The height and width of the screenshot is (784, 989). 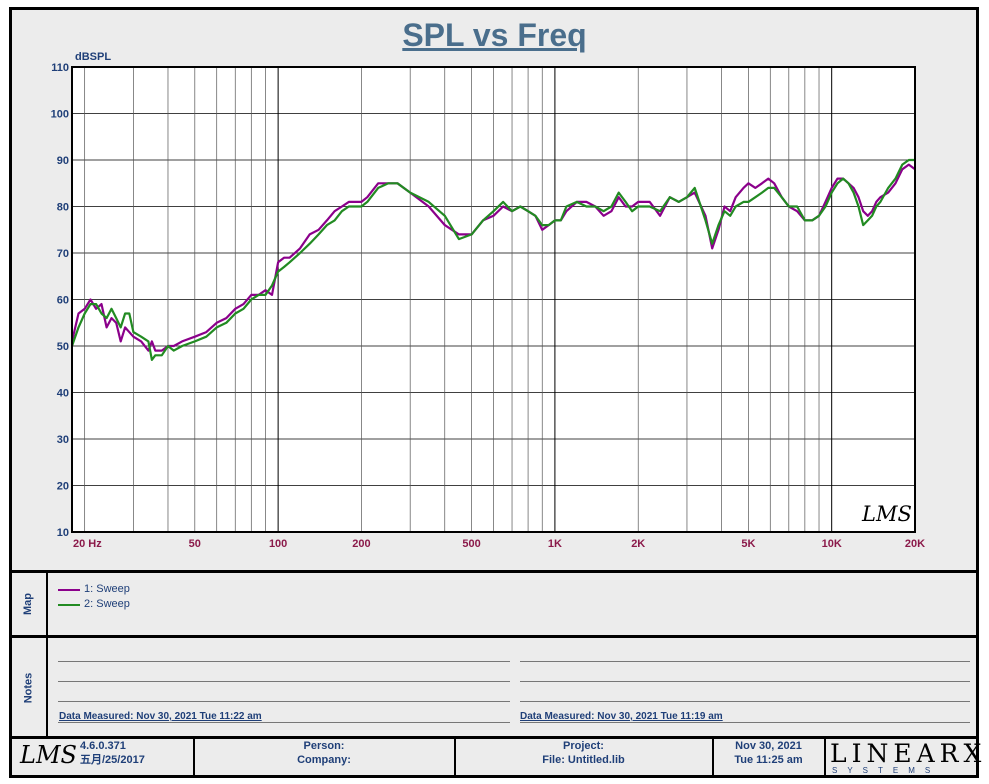 I want to click on x-tick-label: 20K, so click(x=915, y=544).